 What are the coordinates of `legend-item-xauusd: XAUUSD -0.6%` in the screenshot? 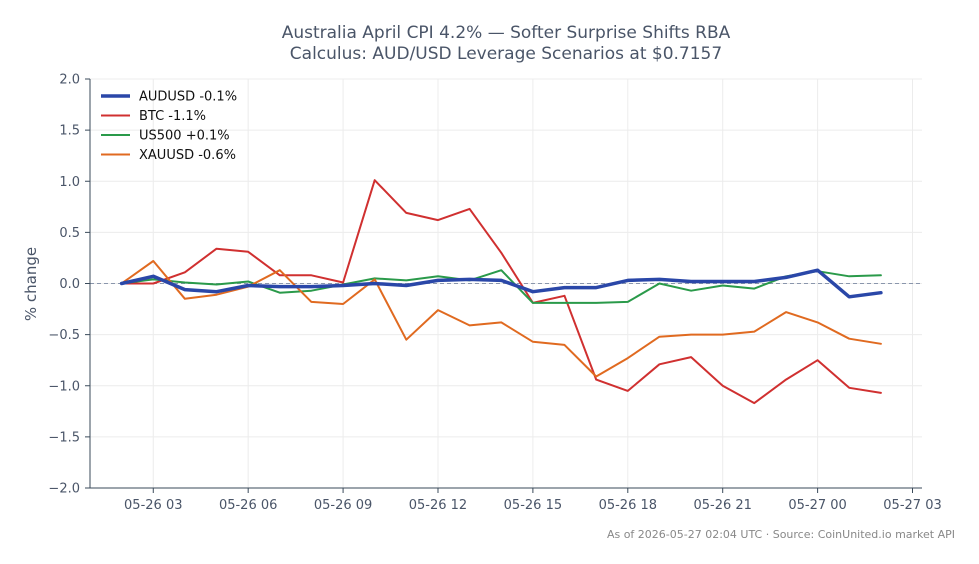 It's located at (168, 155).